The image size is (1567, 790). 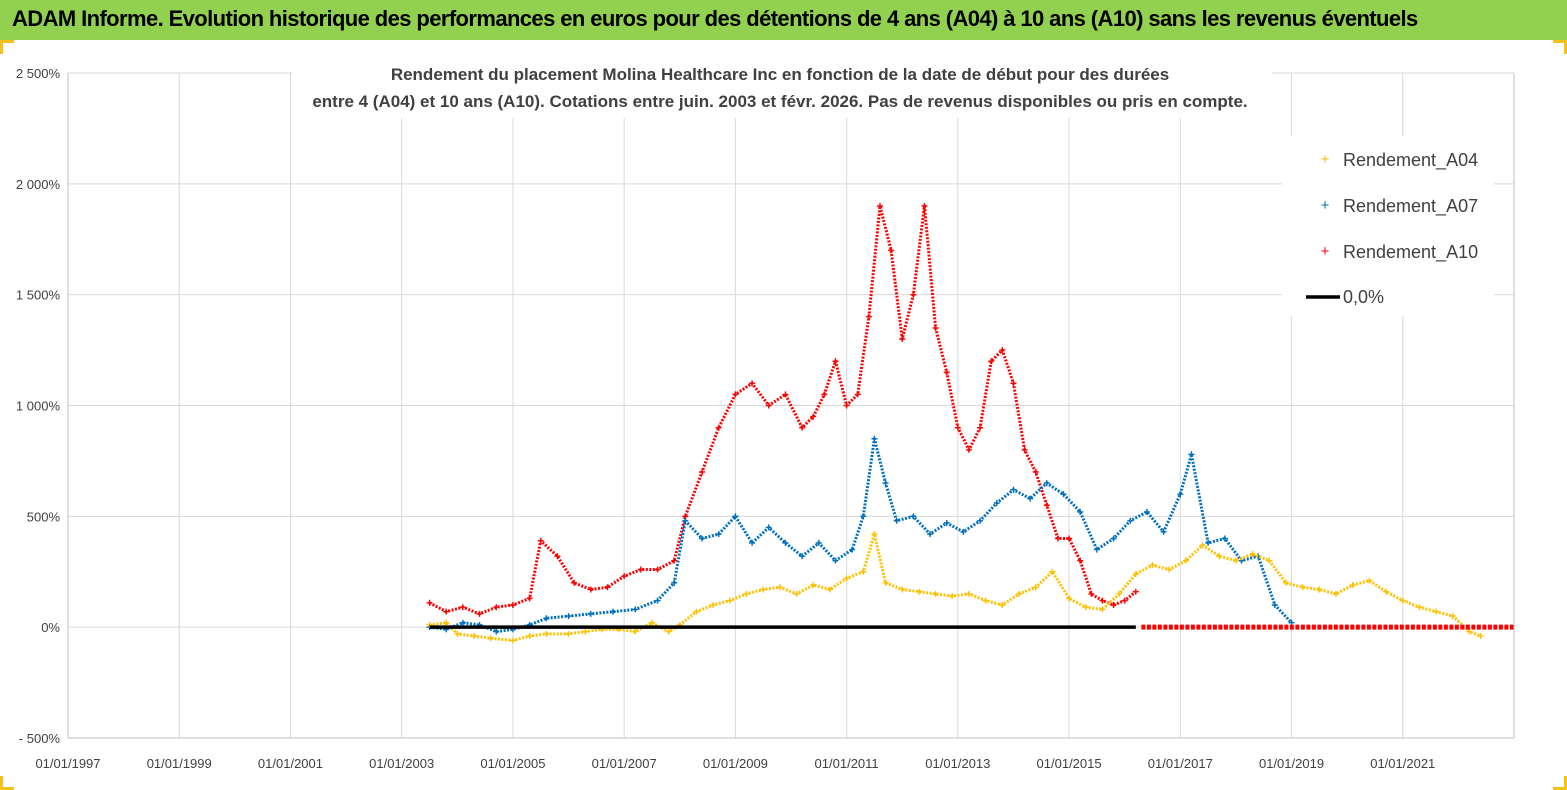 I want to click on x-tick-label: 01/01/2011, so click(x=847, y=763).